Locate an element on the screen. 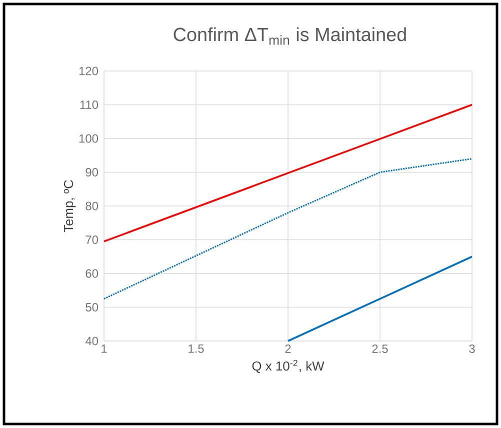 This screenshot has height=428, width=501. x-tick-label: 2 is located at coordinates (288, 348).